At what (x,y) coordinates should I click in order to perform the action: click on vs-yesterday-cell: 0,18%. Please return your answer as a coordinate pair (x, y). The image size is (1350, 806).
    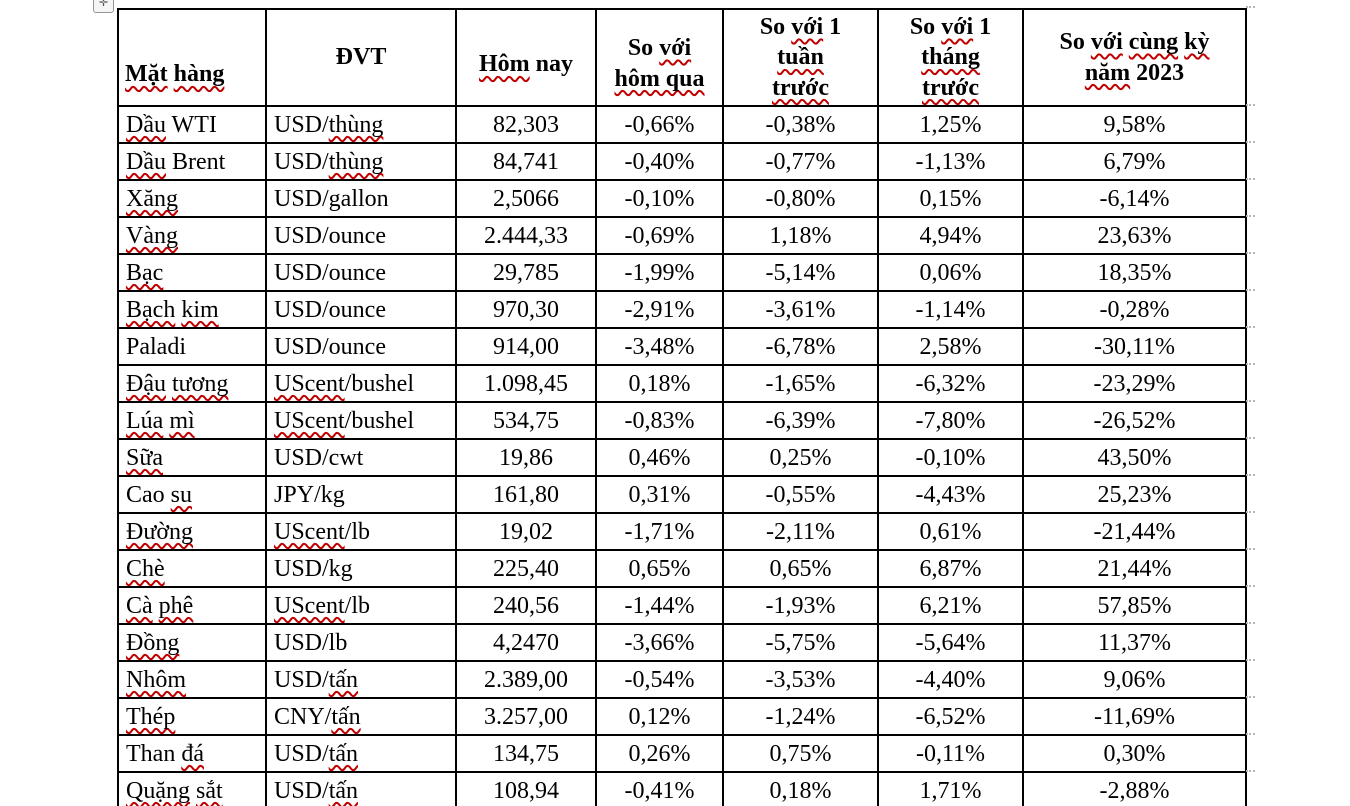
    Looking at the image, I should click on (659, 383).